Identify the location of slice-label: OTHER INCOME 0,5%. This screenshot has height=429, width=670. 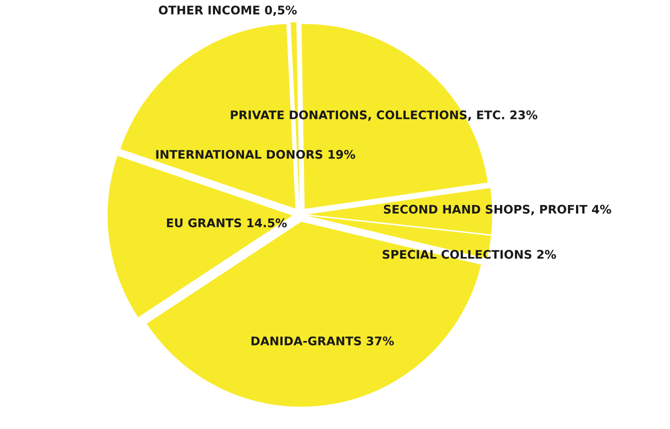
(227, 11).